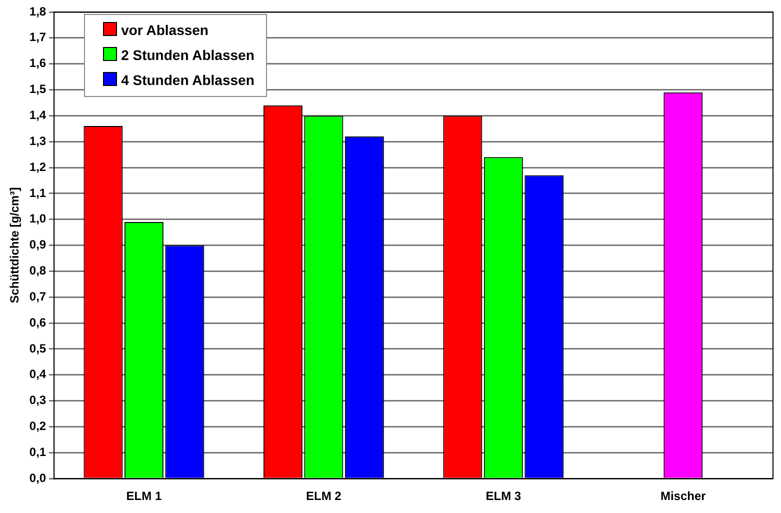 This screenshot has width=781, height=513. What do you see at coordinates (504, 496) in the screenshot?
I see `x-tick-label: ELM 3` at bounding box center [504, 496].